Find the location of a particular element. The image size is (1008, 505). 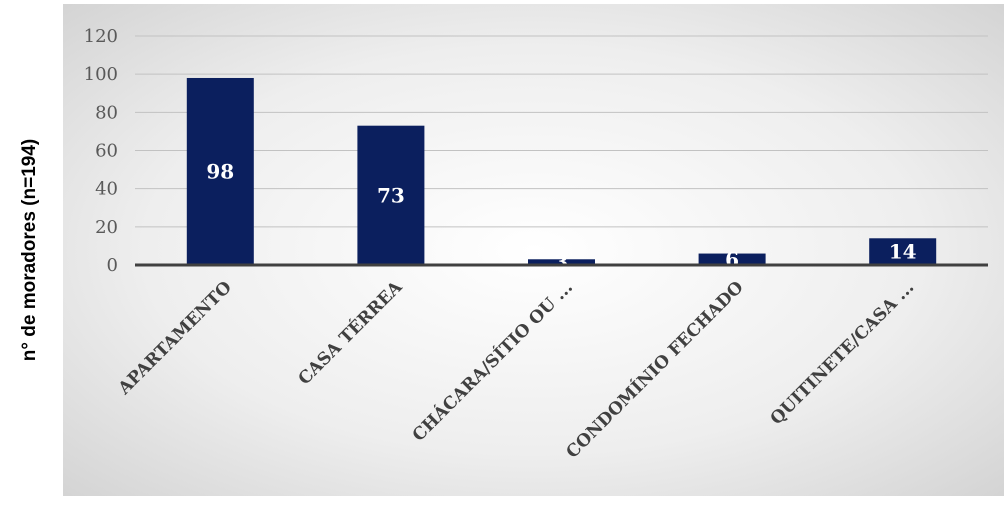

y-tick-label: 80 is located at coordinates (106, 112).